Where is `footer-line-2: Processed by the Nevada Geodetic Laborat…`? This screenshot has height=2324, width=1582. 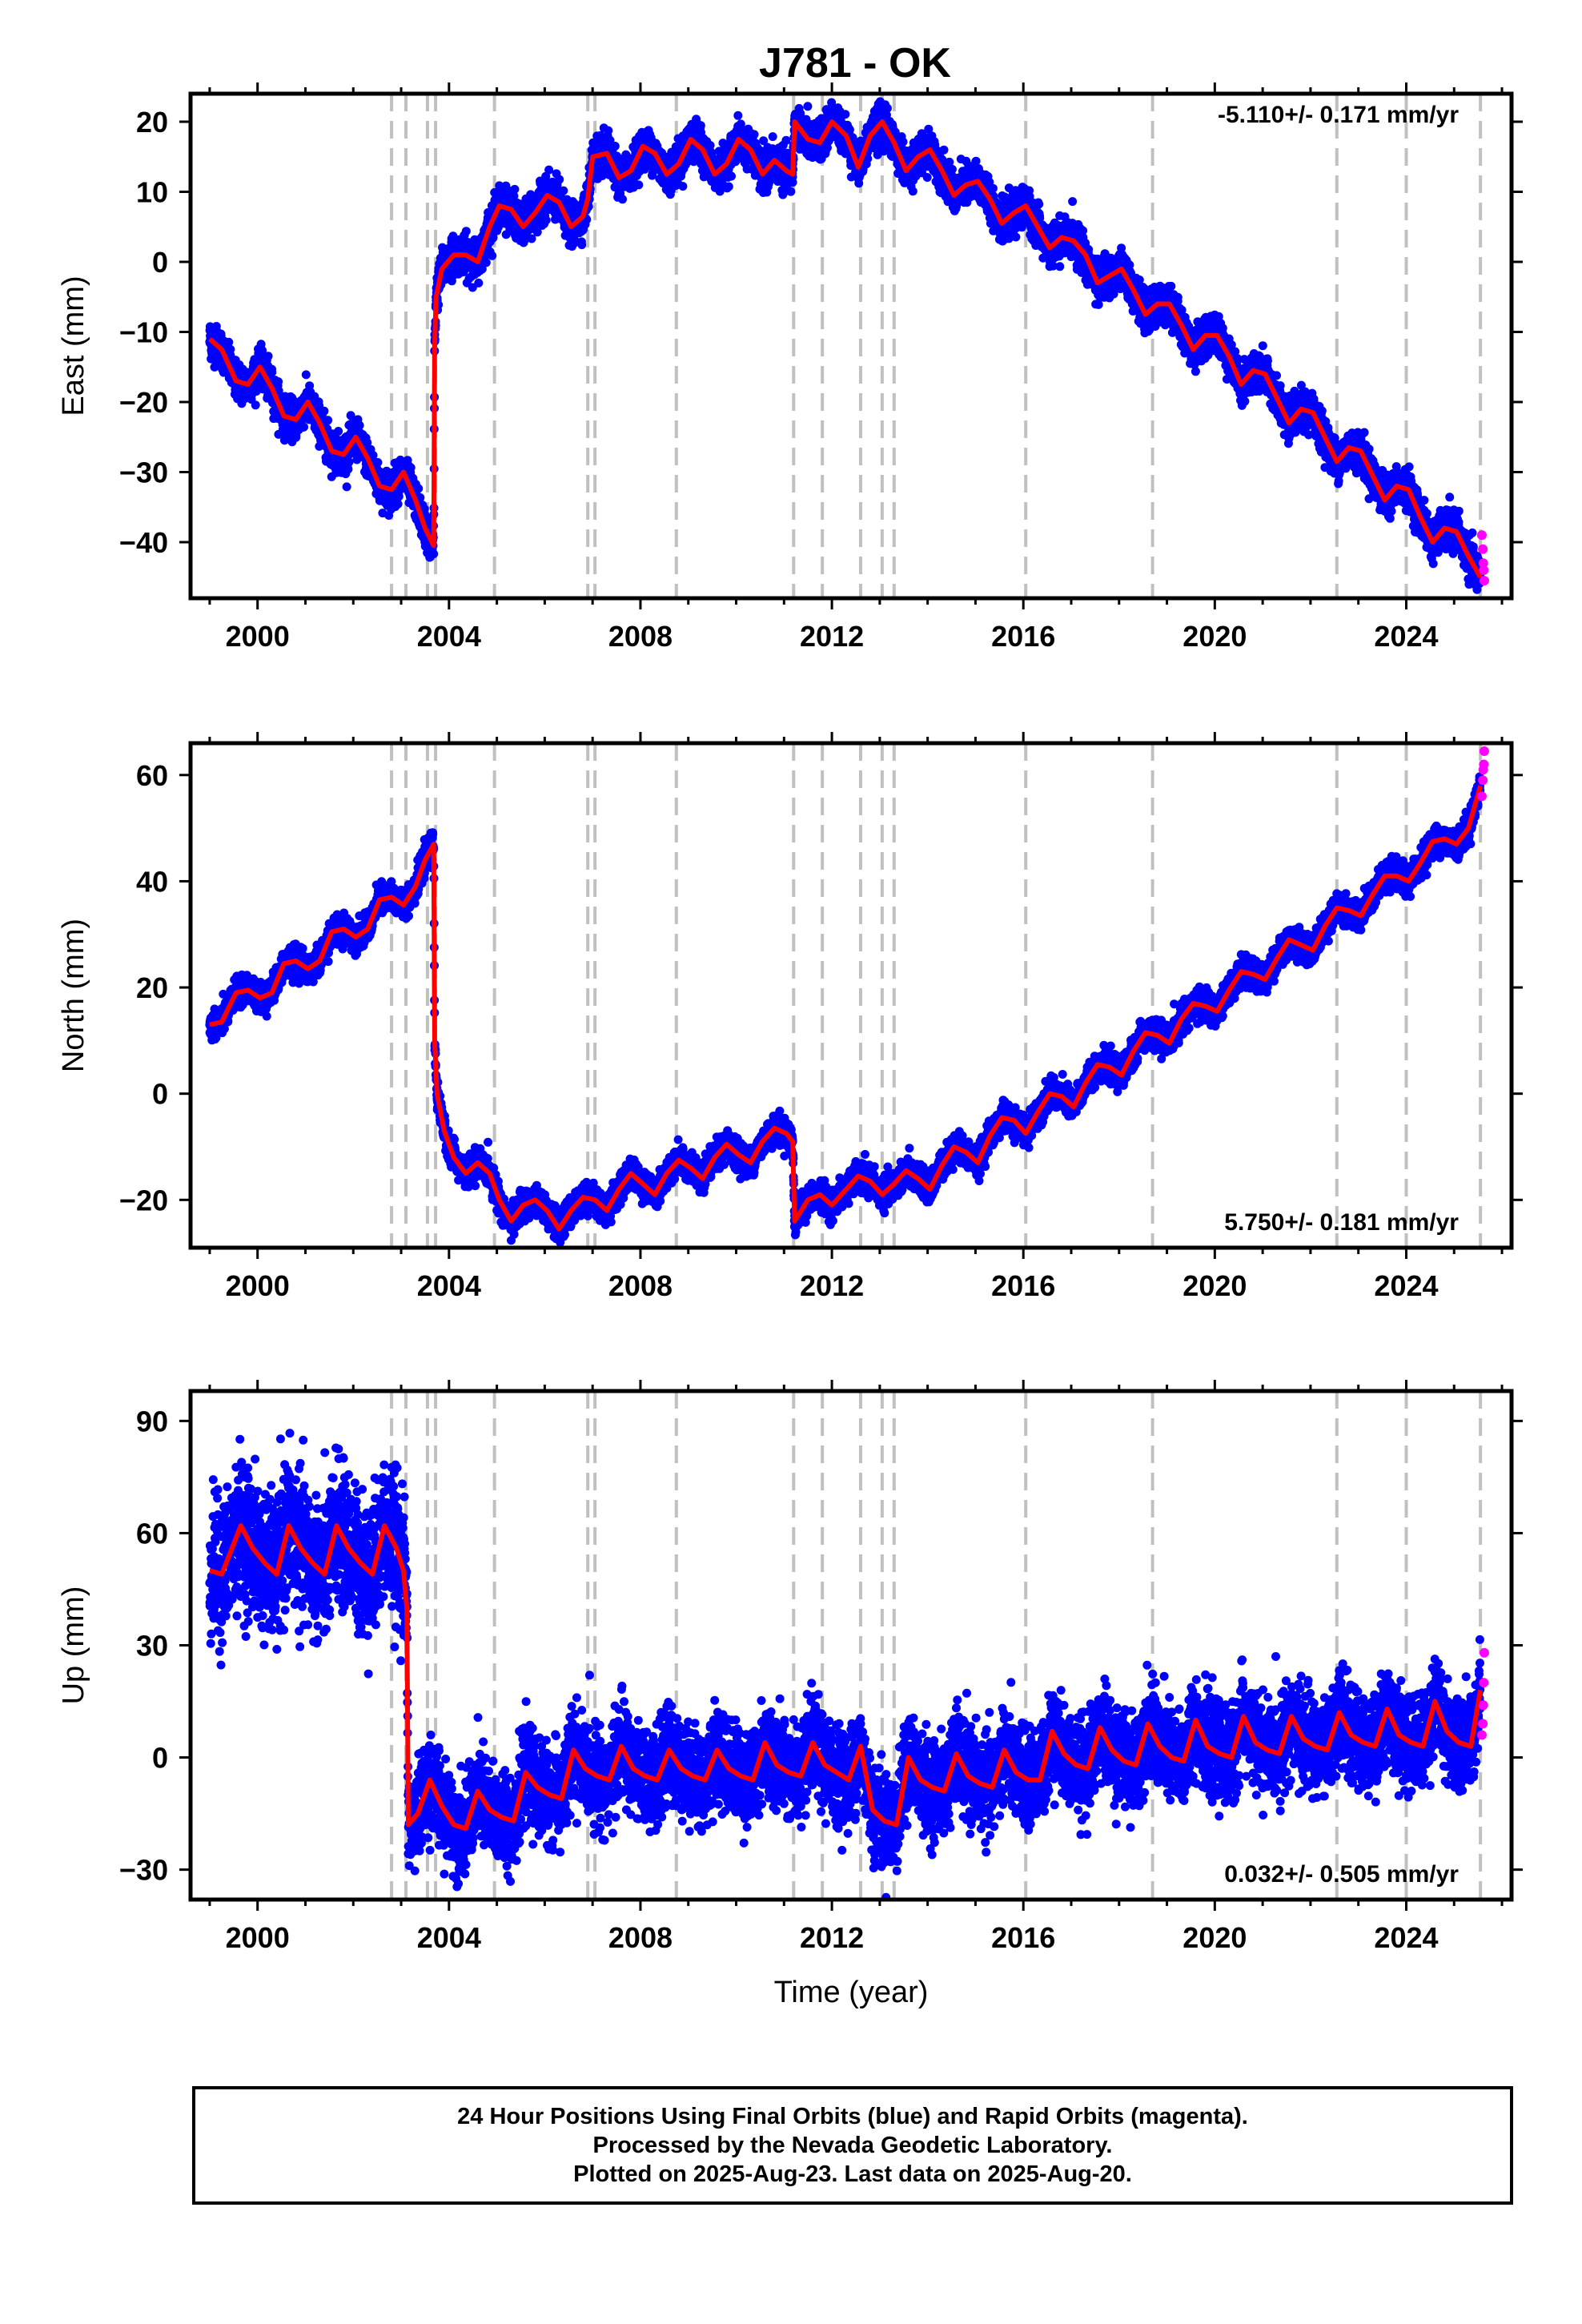 footer-line-2: Processed by the Nevada Geodetic Laborat… is located at coordinates (852, 2145).